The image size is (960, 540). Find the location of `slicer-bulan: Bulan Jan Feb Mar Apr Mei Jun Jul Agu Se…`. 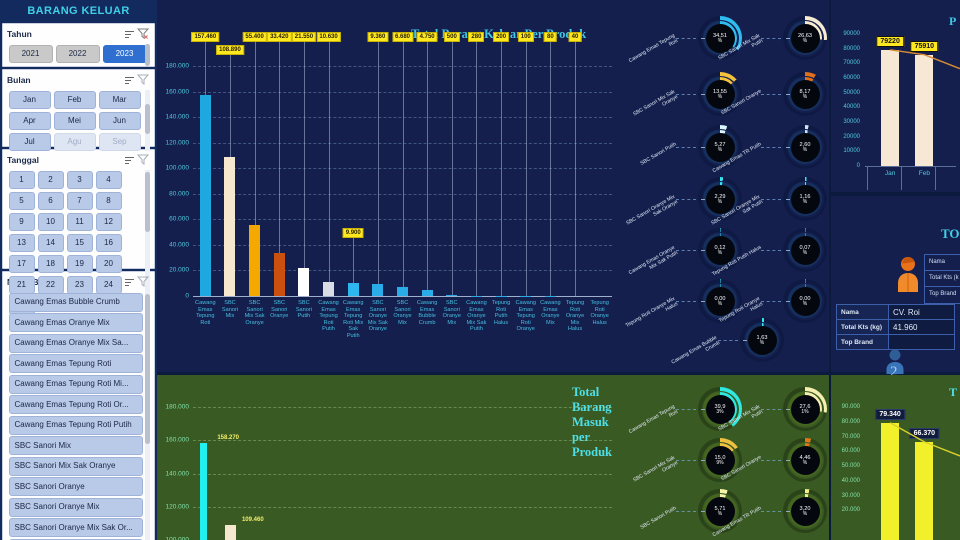

slicer-bulan: Bulan Jan Feb Mar Apr Mei Jun Jul Agu Se… is located at coordinates (78, 110).